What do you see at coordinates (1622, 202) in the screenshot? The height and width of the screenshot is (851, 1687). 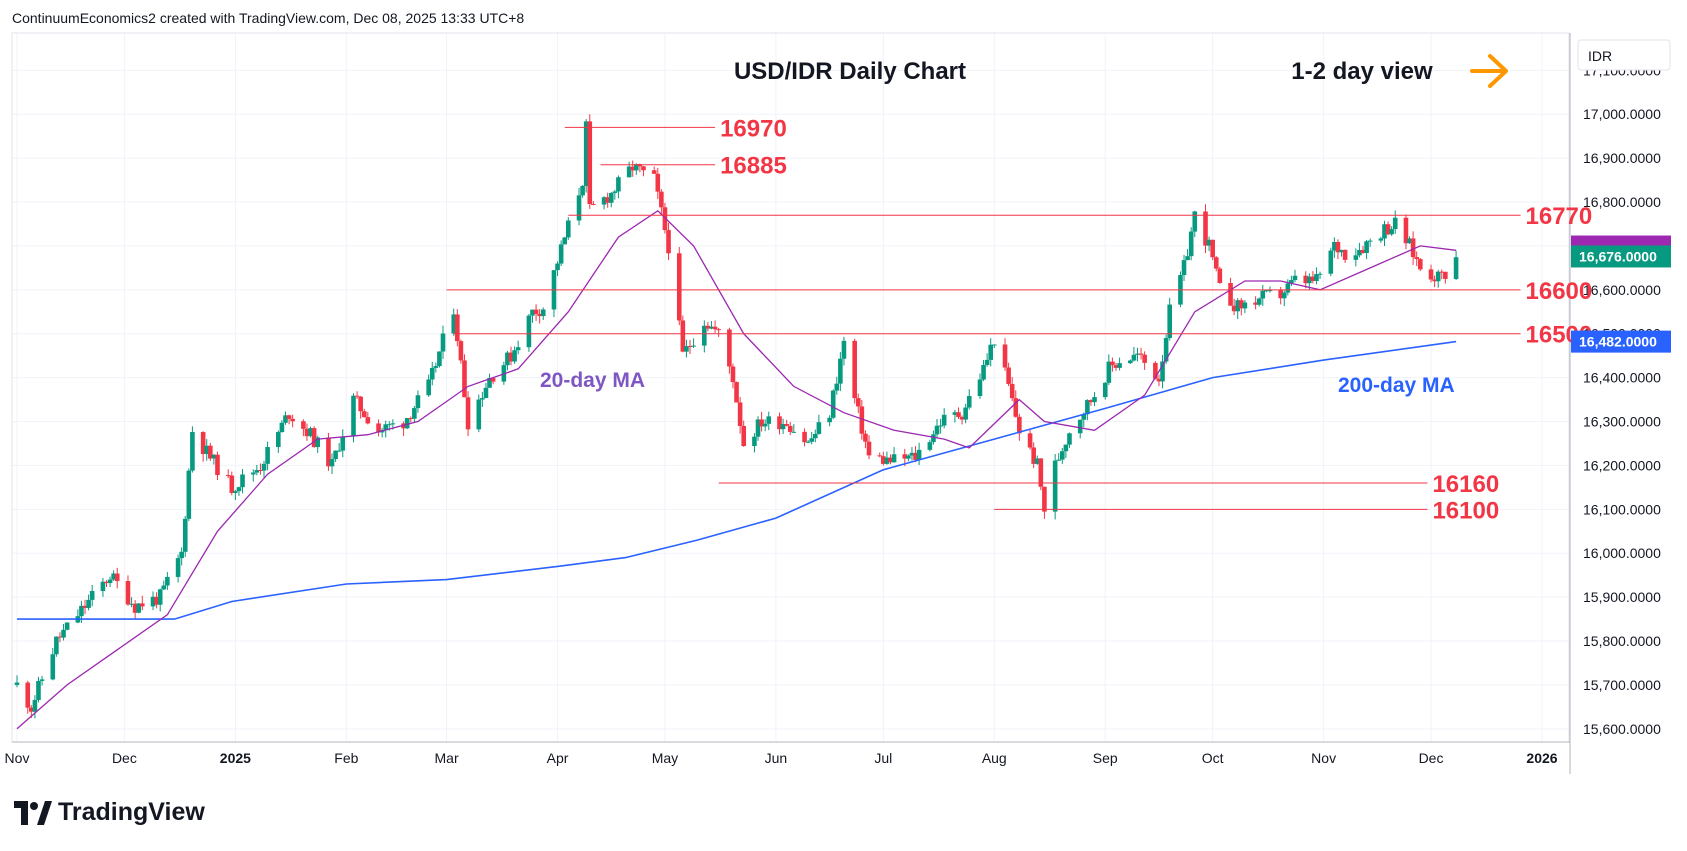 I see `y-tick-label: 16,800.0000` at bounding box center [1622, 202].